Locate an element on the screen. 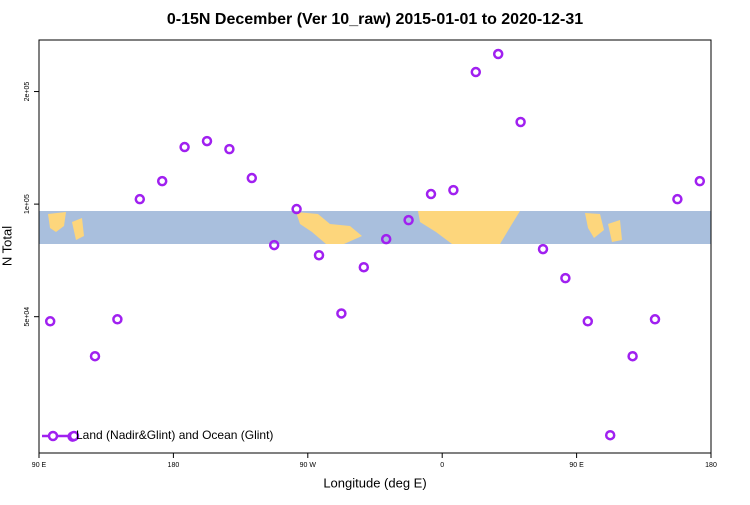  y-tick-label: 5e+04 is located at coordinates (27, 317).